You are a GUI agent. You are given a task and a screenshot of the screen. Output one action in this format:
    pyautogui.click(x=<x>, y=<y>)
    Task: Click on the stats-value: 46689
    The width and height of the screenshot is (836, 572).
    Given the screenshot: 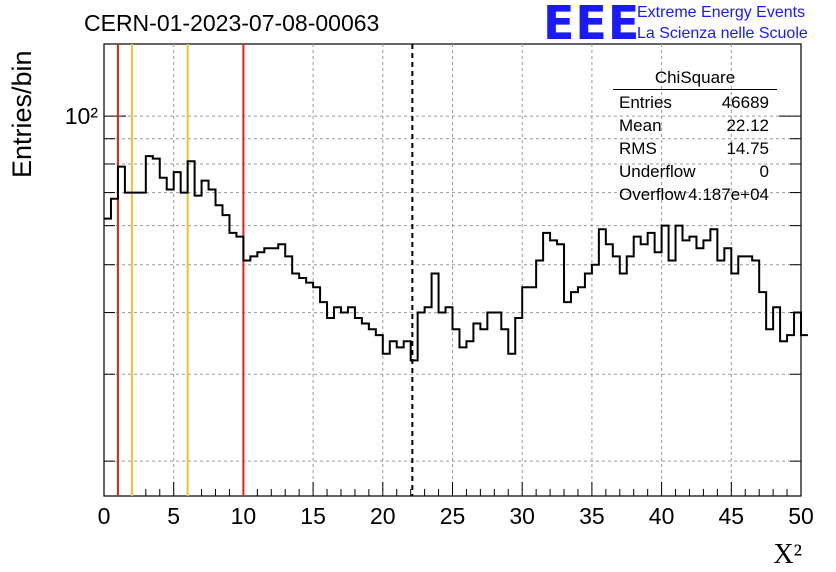 What is the action you would take?
    pyautogui.click(x=745, y=102)
    